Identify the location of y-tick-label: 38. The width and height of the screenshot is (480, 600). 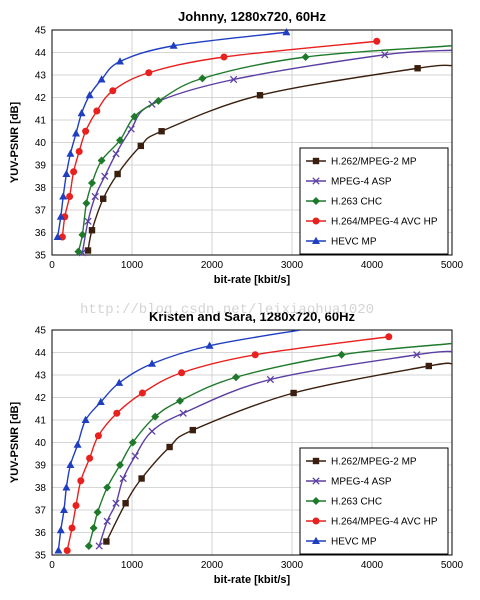
(41, 188).